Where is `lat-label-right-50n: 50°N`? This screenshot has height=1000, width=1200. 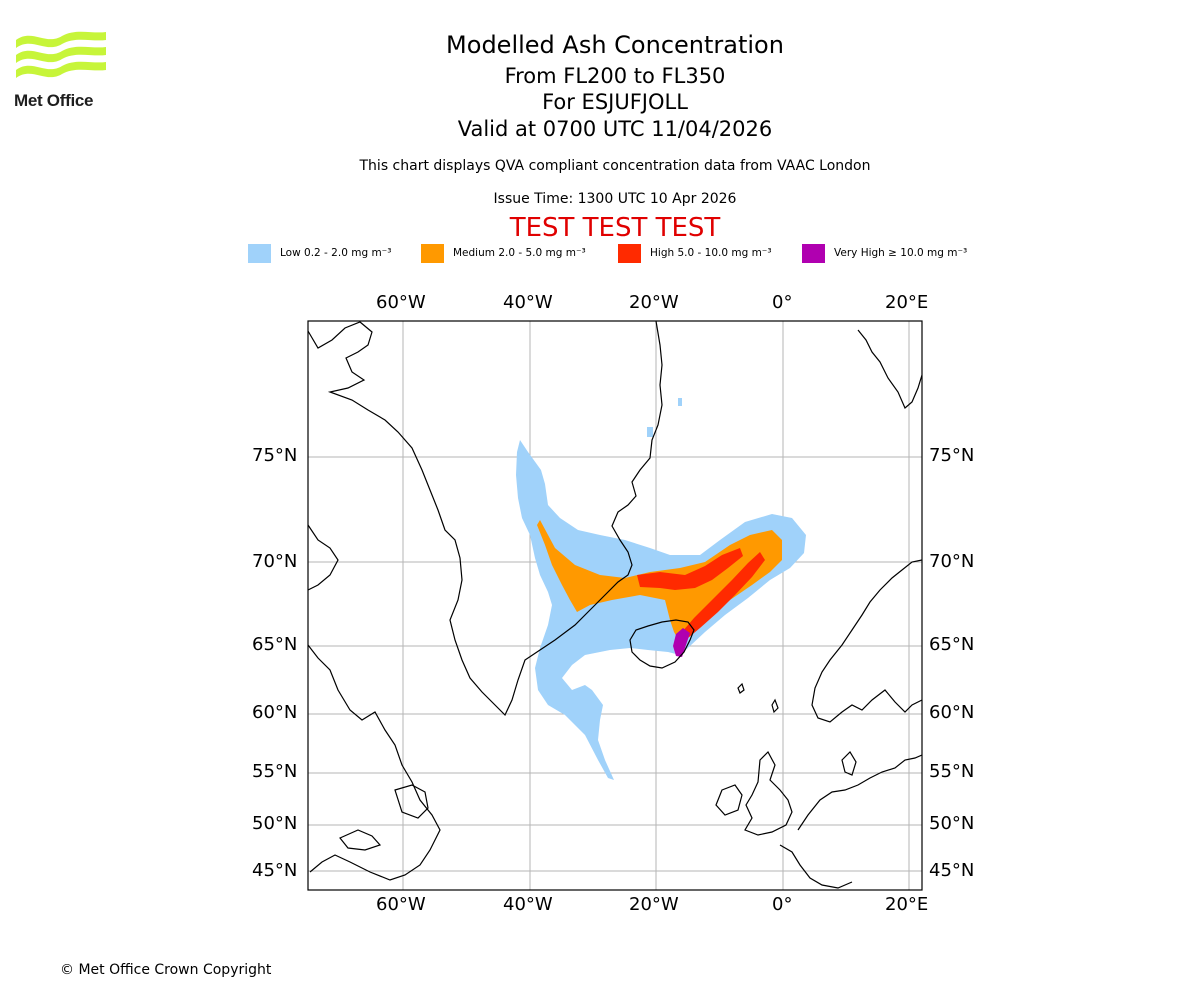
lat-label-right-50n: 50°N is located at coordinates (952, 823).